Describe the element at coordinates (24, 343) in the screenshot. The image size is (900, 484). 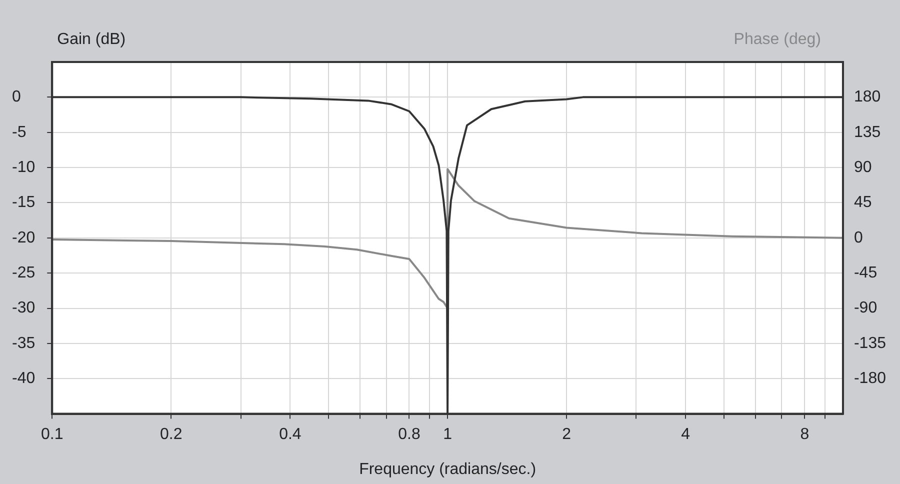
I see `y-tick-label: -35` at that location.